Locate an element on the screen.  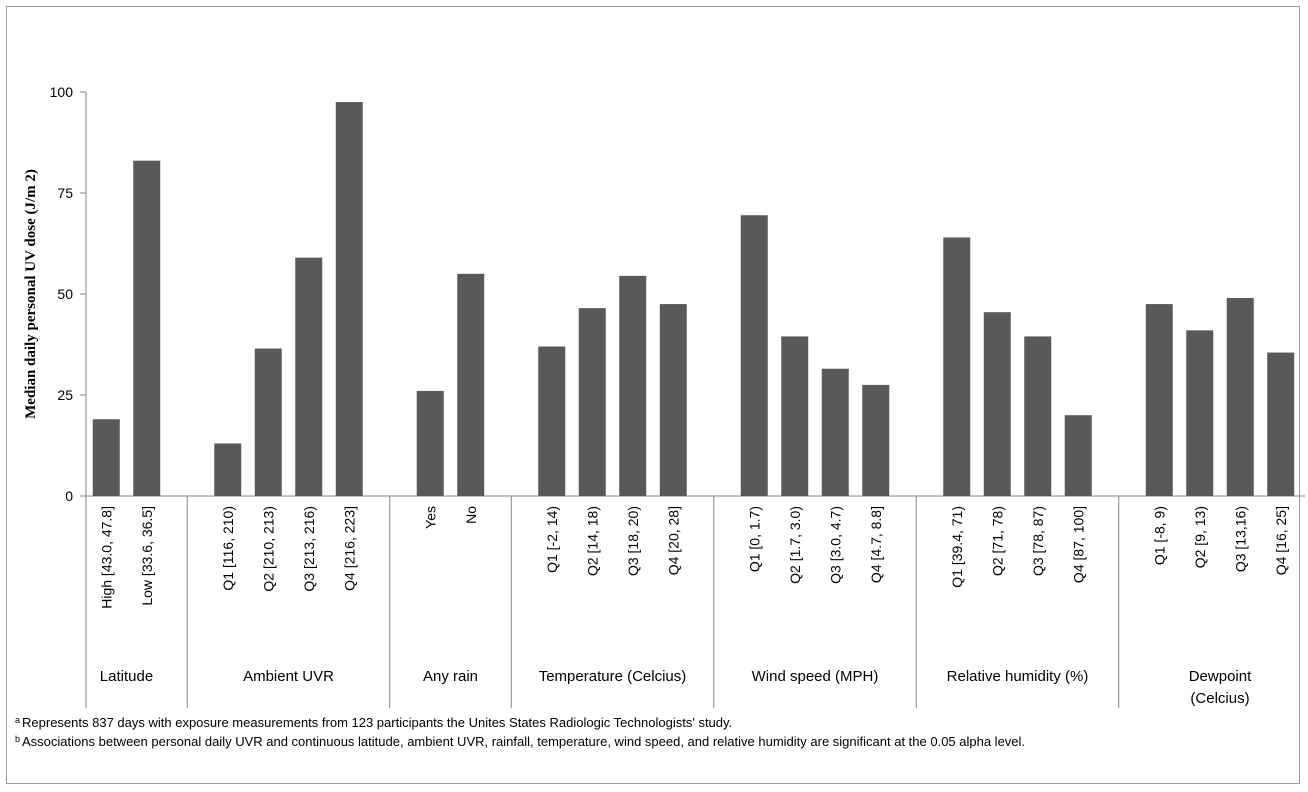
footnote-b-marker: b is located at coordinates (18, 739).